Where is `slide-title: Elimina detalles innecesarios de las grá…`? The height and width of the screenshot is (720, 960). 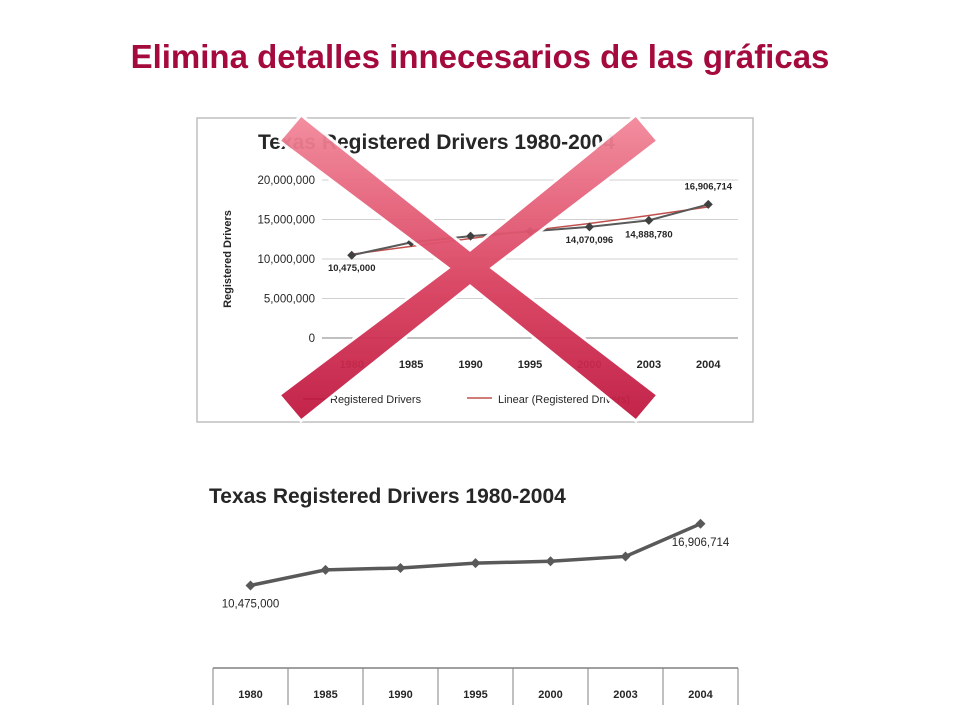
slide-title: Elimina detalles innecesarios de las grá… is located at coordinates (480, 56).